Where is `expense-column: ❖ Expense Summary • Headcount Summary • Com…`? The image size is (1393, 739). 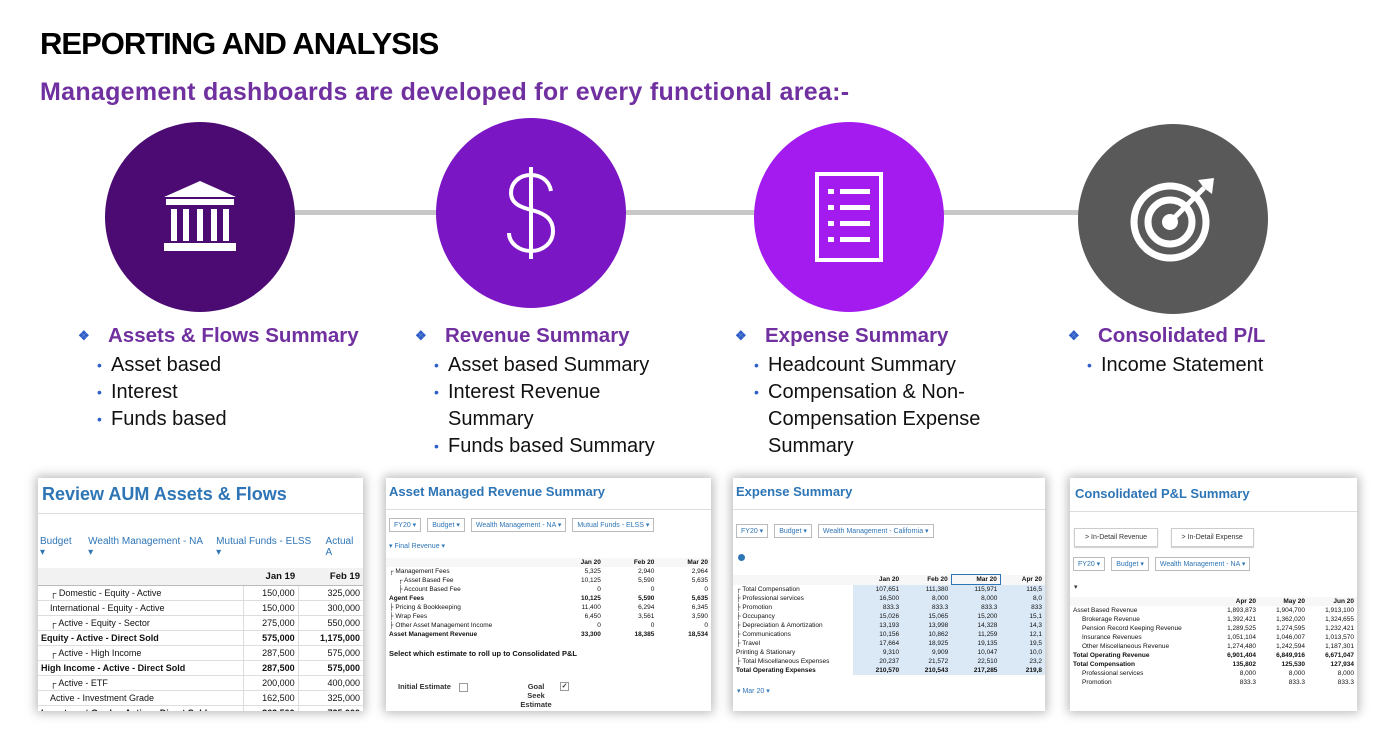
expense-column: ❖ Expense Summary • Headcount Summary • Com… is located at coordinates (864, 391).